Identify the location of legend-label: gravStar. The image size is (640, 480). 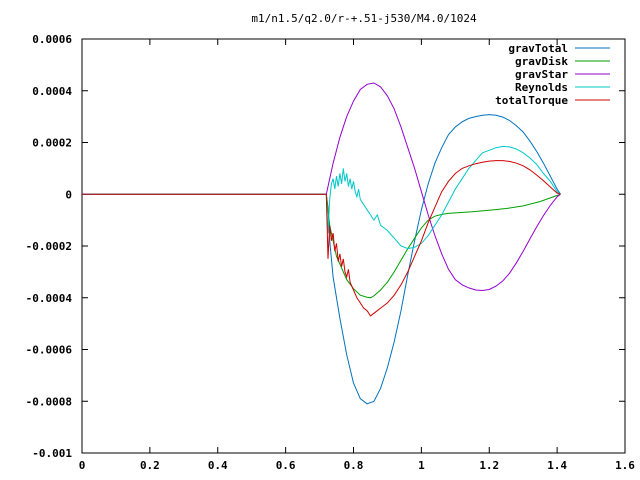
(541, 74).